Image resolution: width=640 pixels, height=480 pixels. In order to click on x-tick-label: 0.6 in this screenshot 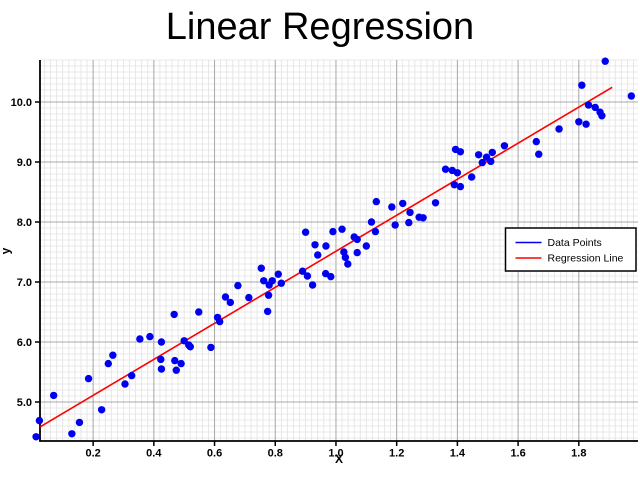, I will do `click(214, 454)`.